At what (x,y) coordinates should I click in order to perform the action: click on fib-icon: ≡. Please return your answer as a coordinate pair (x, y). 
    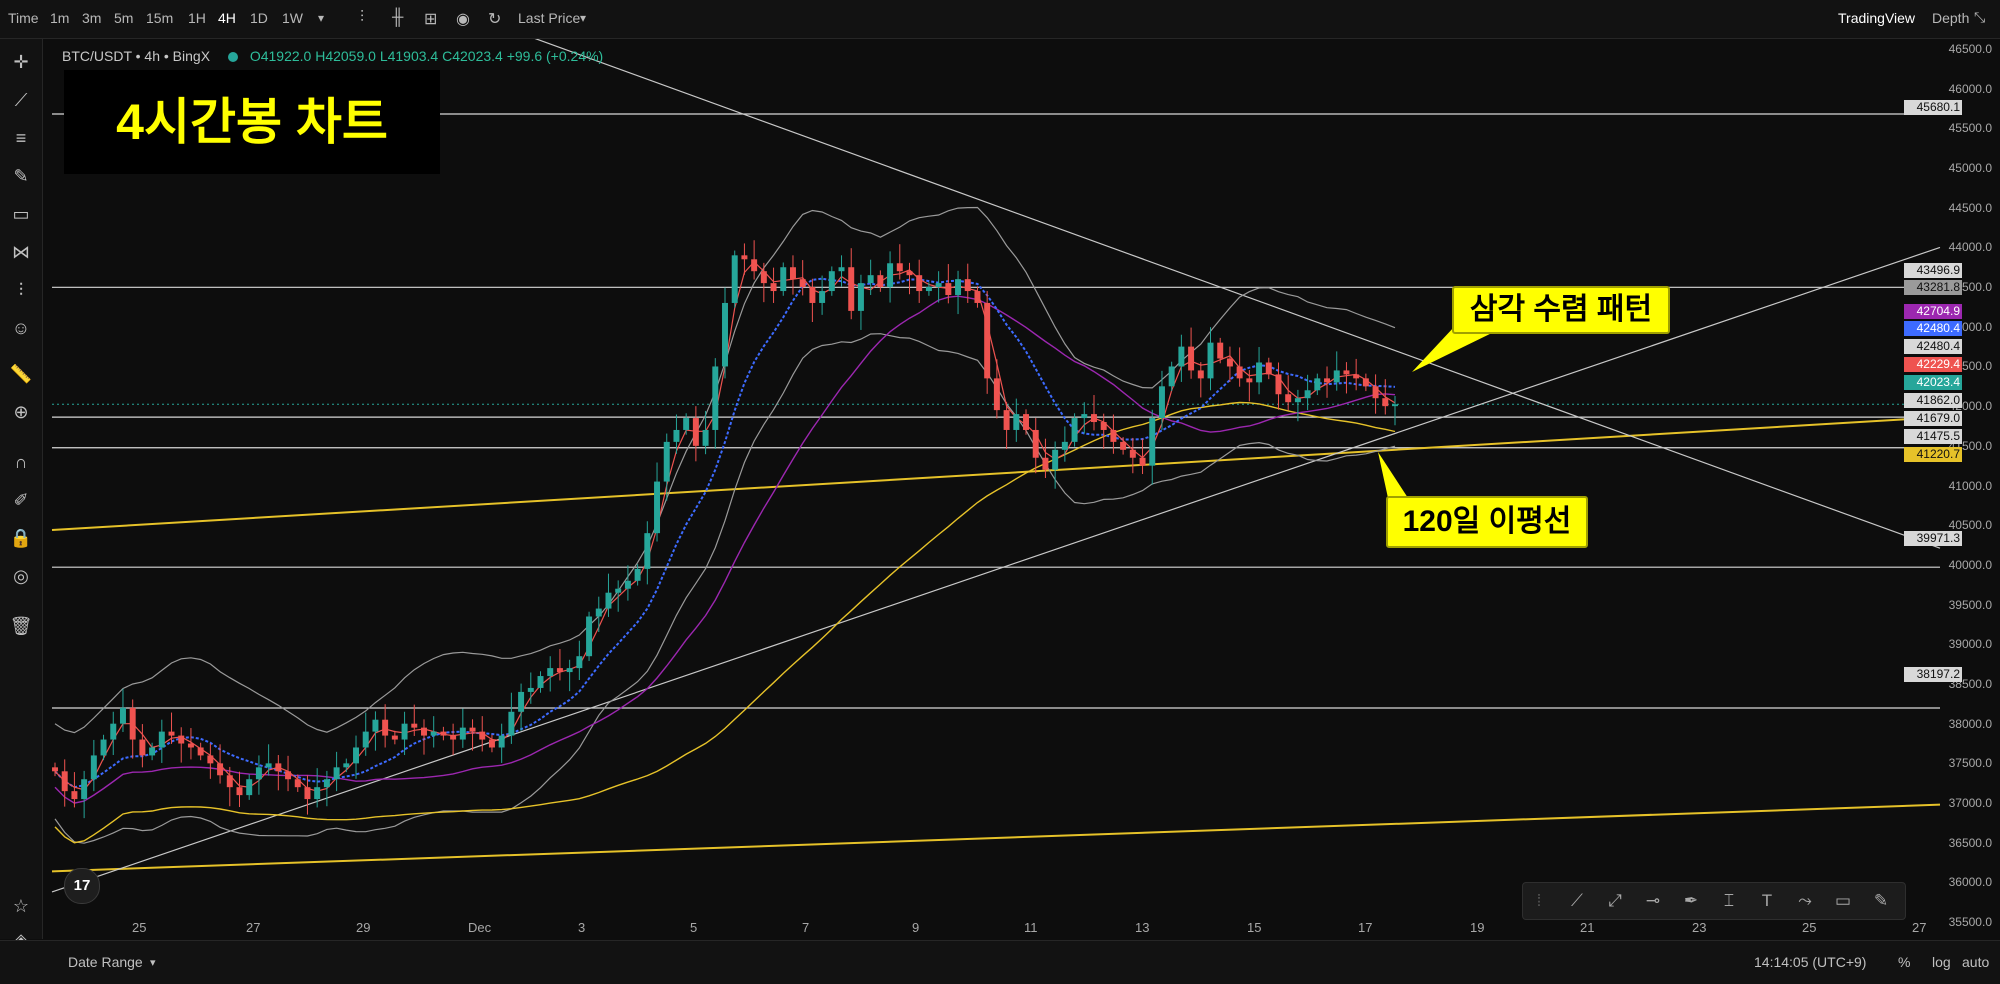
    Looking at the image, I should click on (21, 138).